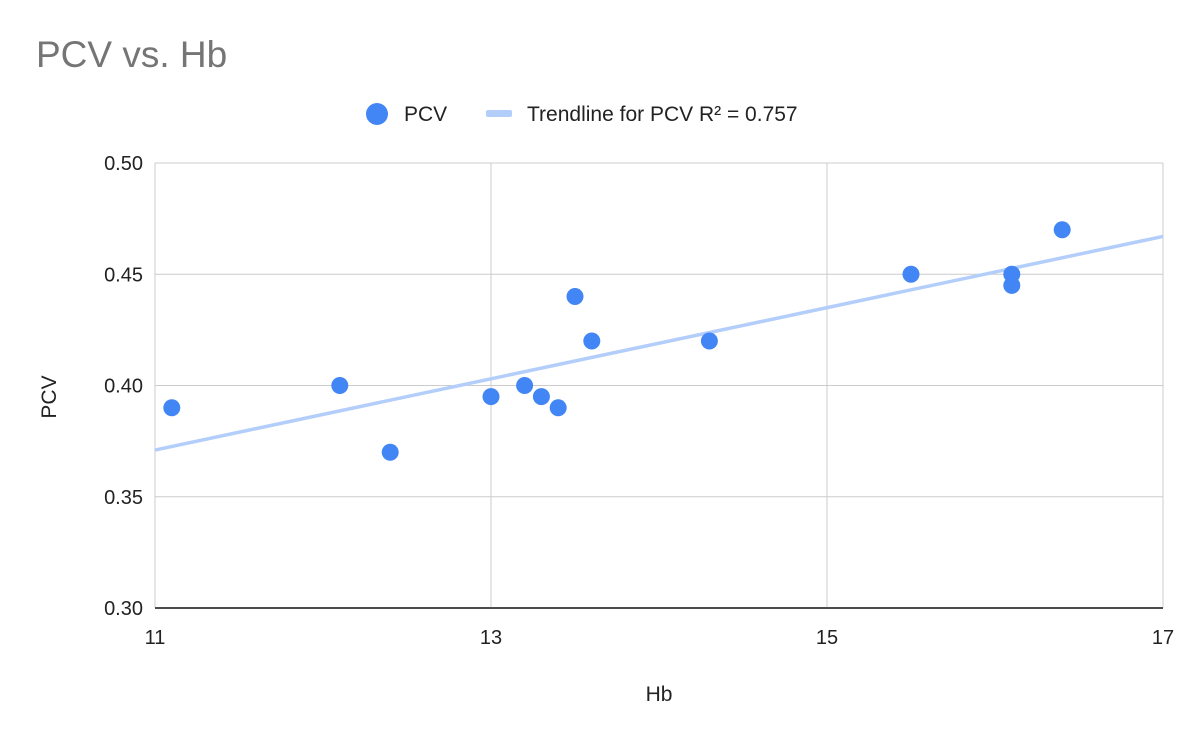 The width and height of the screenshot is (1200, 742). What do you see at coordinates (499, 113) in the screenshot?
I see `legend-marker-trendline` at bounding box center [499, 113].